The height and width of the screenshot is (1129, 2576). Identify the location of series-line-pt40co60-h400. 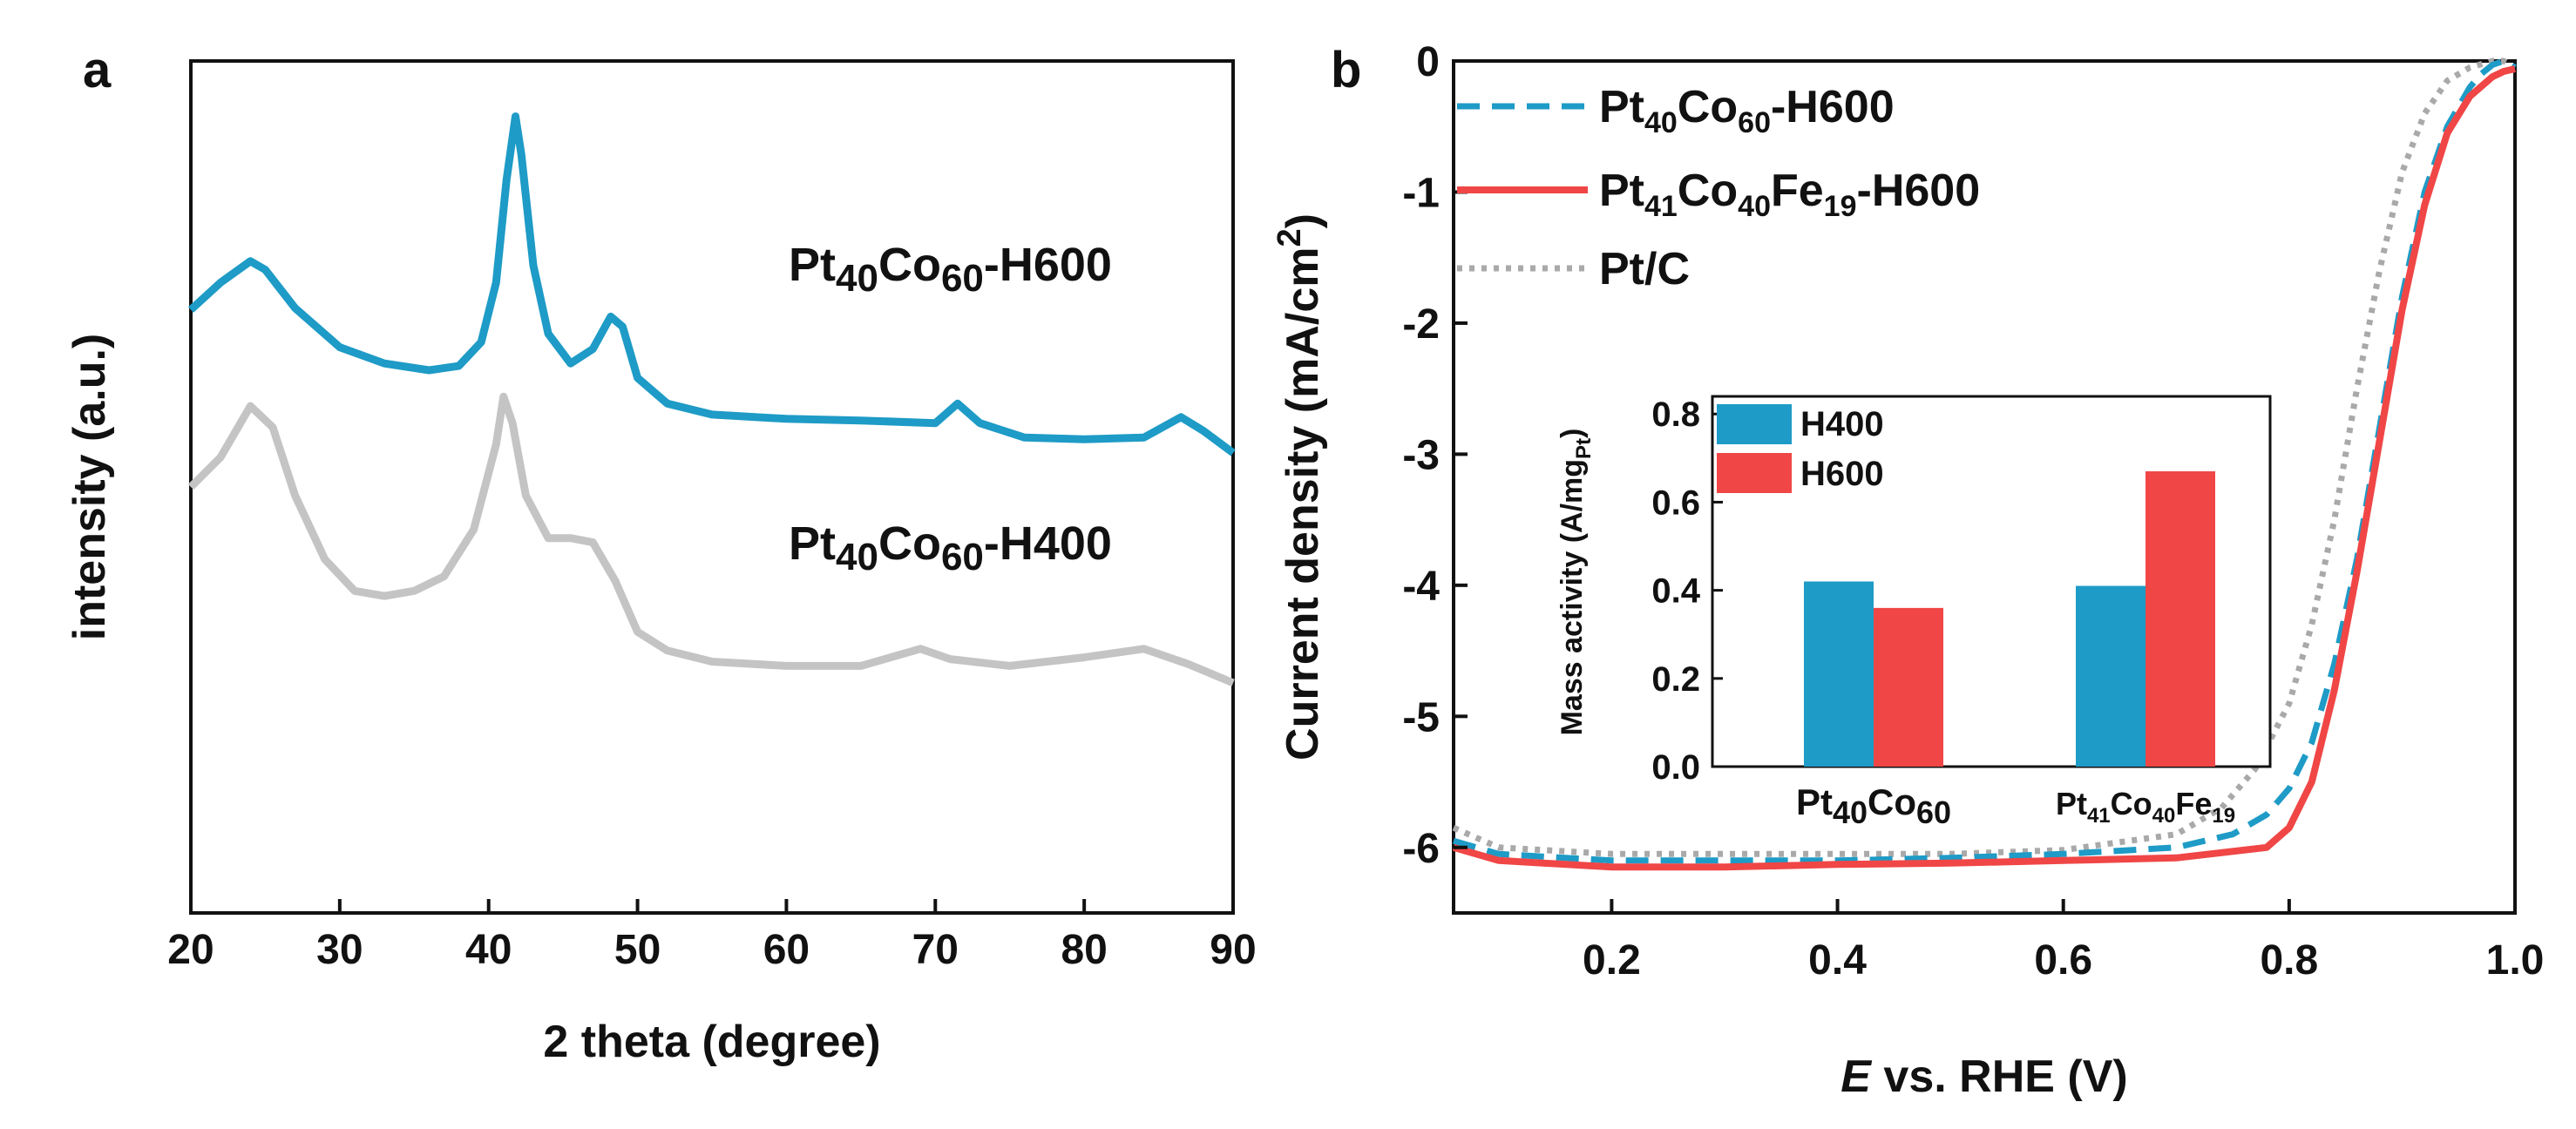
(711, 539).